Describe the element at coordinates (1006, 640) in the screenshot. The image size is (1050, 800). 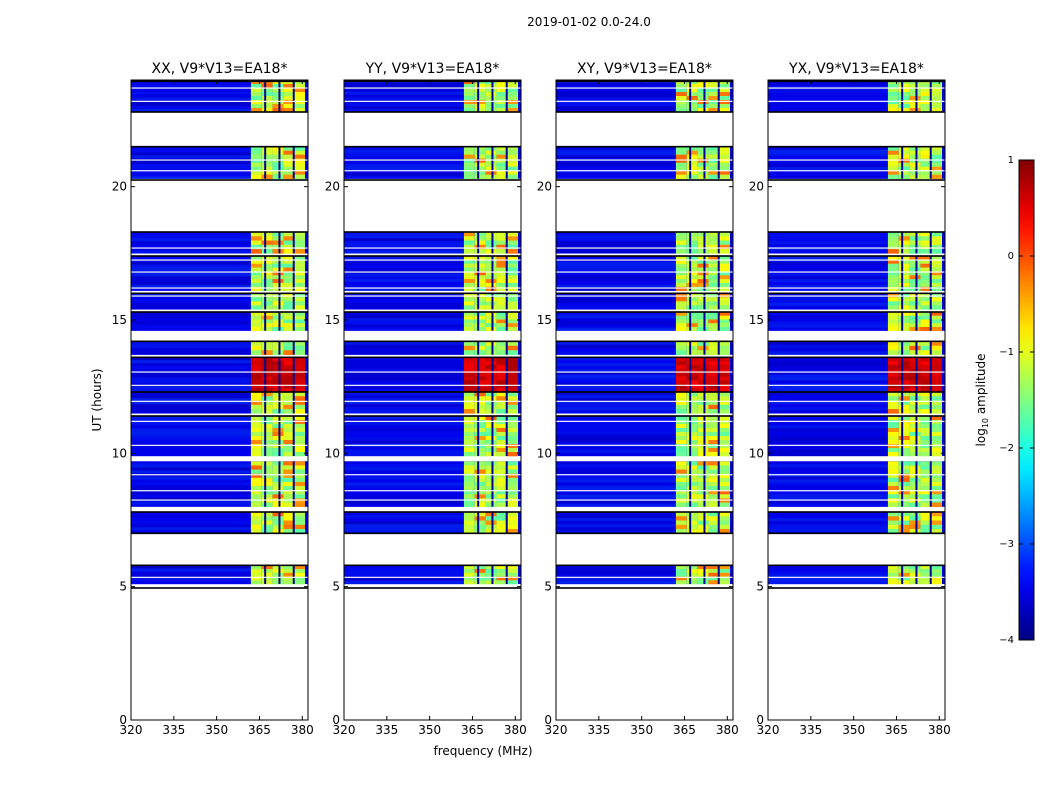
I see `colorbar-tick-label: −4` at that location.